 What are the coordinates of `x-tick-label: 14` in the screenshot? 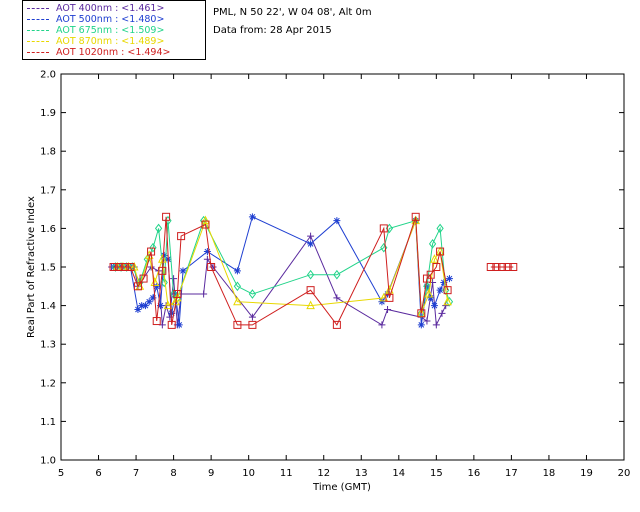 It's located at (398, 473).